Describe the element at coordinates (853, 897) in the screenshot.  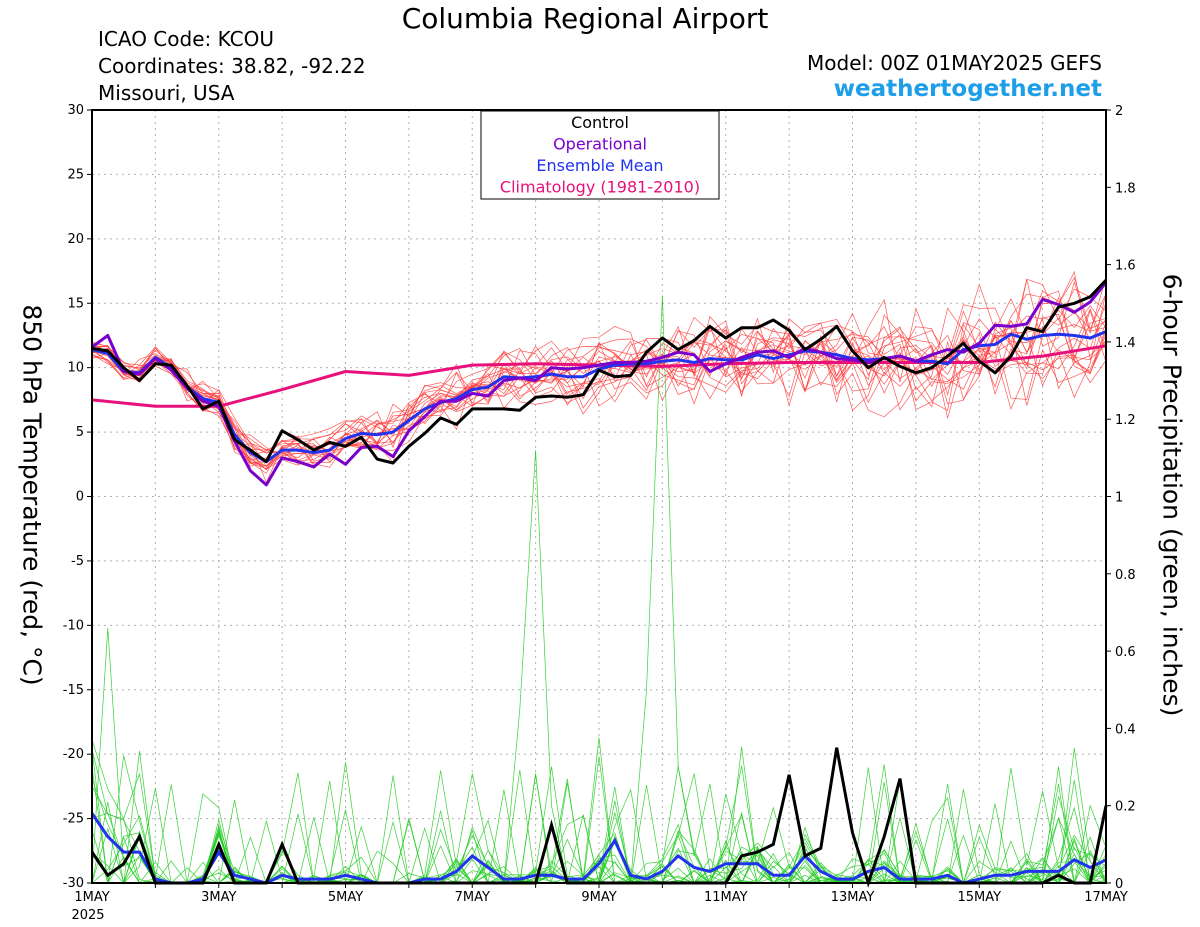
I see `x-tick-label: 13MAY` at that location.